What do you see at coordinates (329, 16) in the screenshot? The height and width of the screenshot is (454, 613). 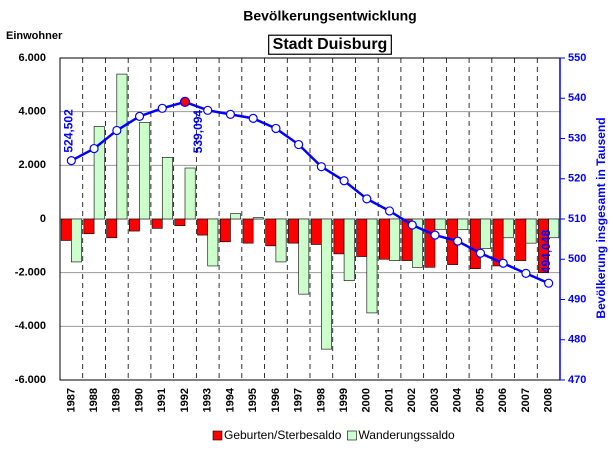 I see `chart-title: Bevölkerungsentwicklung` at bounding box center [329, 16].